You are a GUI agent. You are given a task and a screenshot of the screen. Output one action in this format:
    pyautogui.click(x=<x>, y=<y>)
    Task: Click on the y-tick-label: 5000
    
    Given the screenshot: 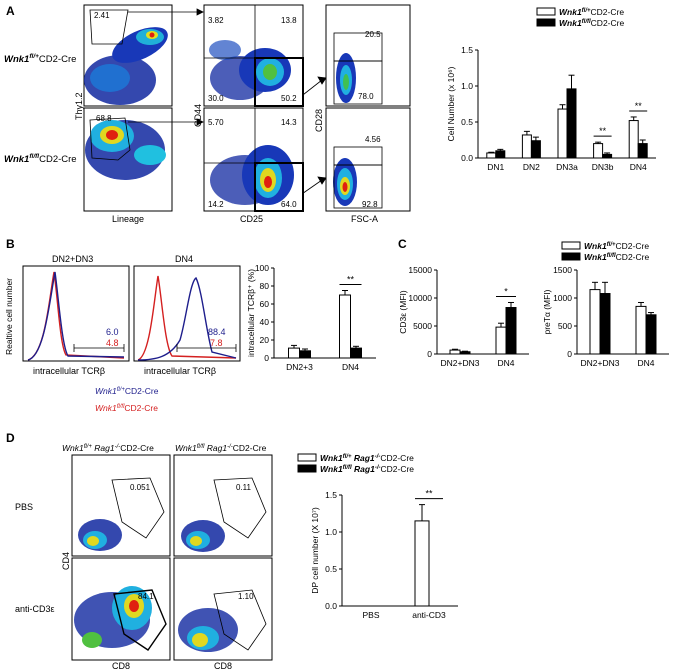 What is the action you would take?
    pyautogui.click(x=422, y=326)
    